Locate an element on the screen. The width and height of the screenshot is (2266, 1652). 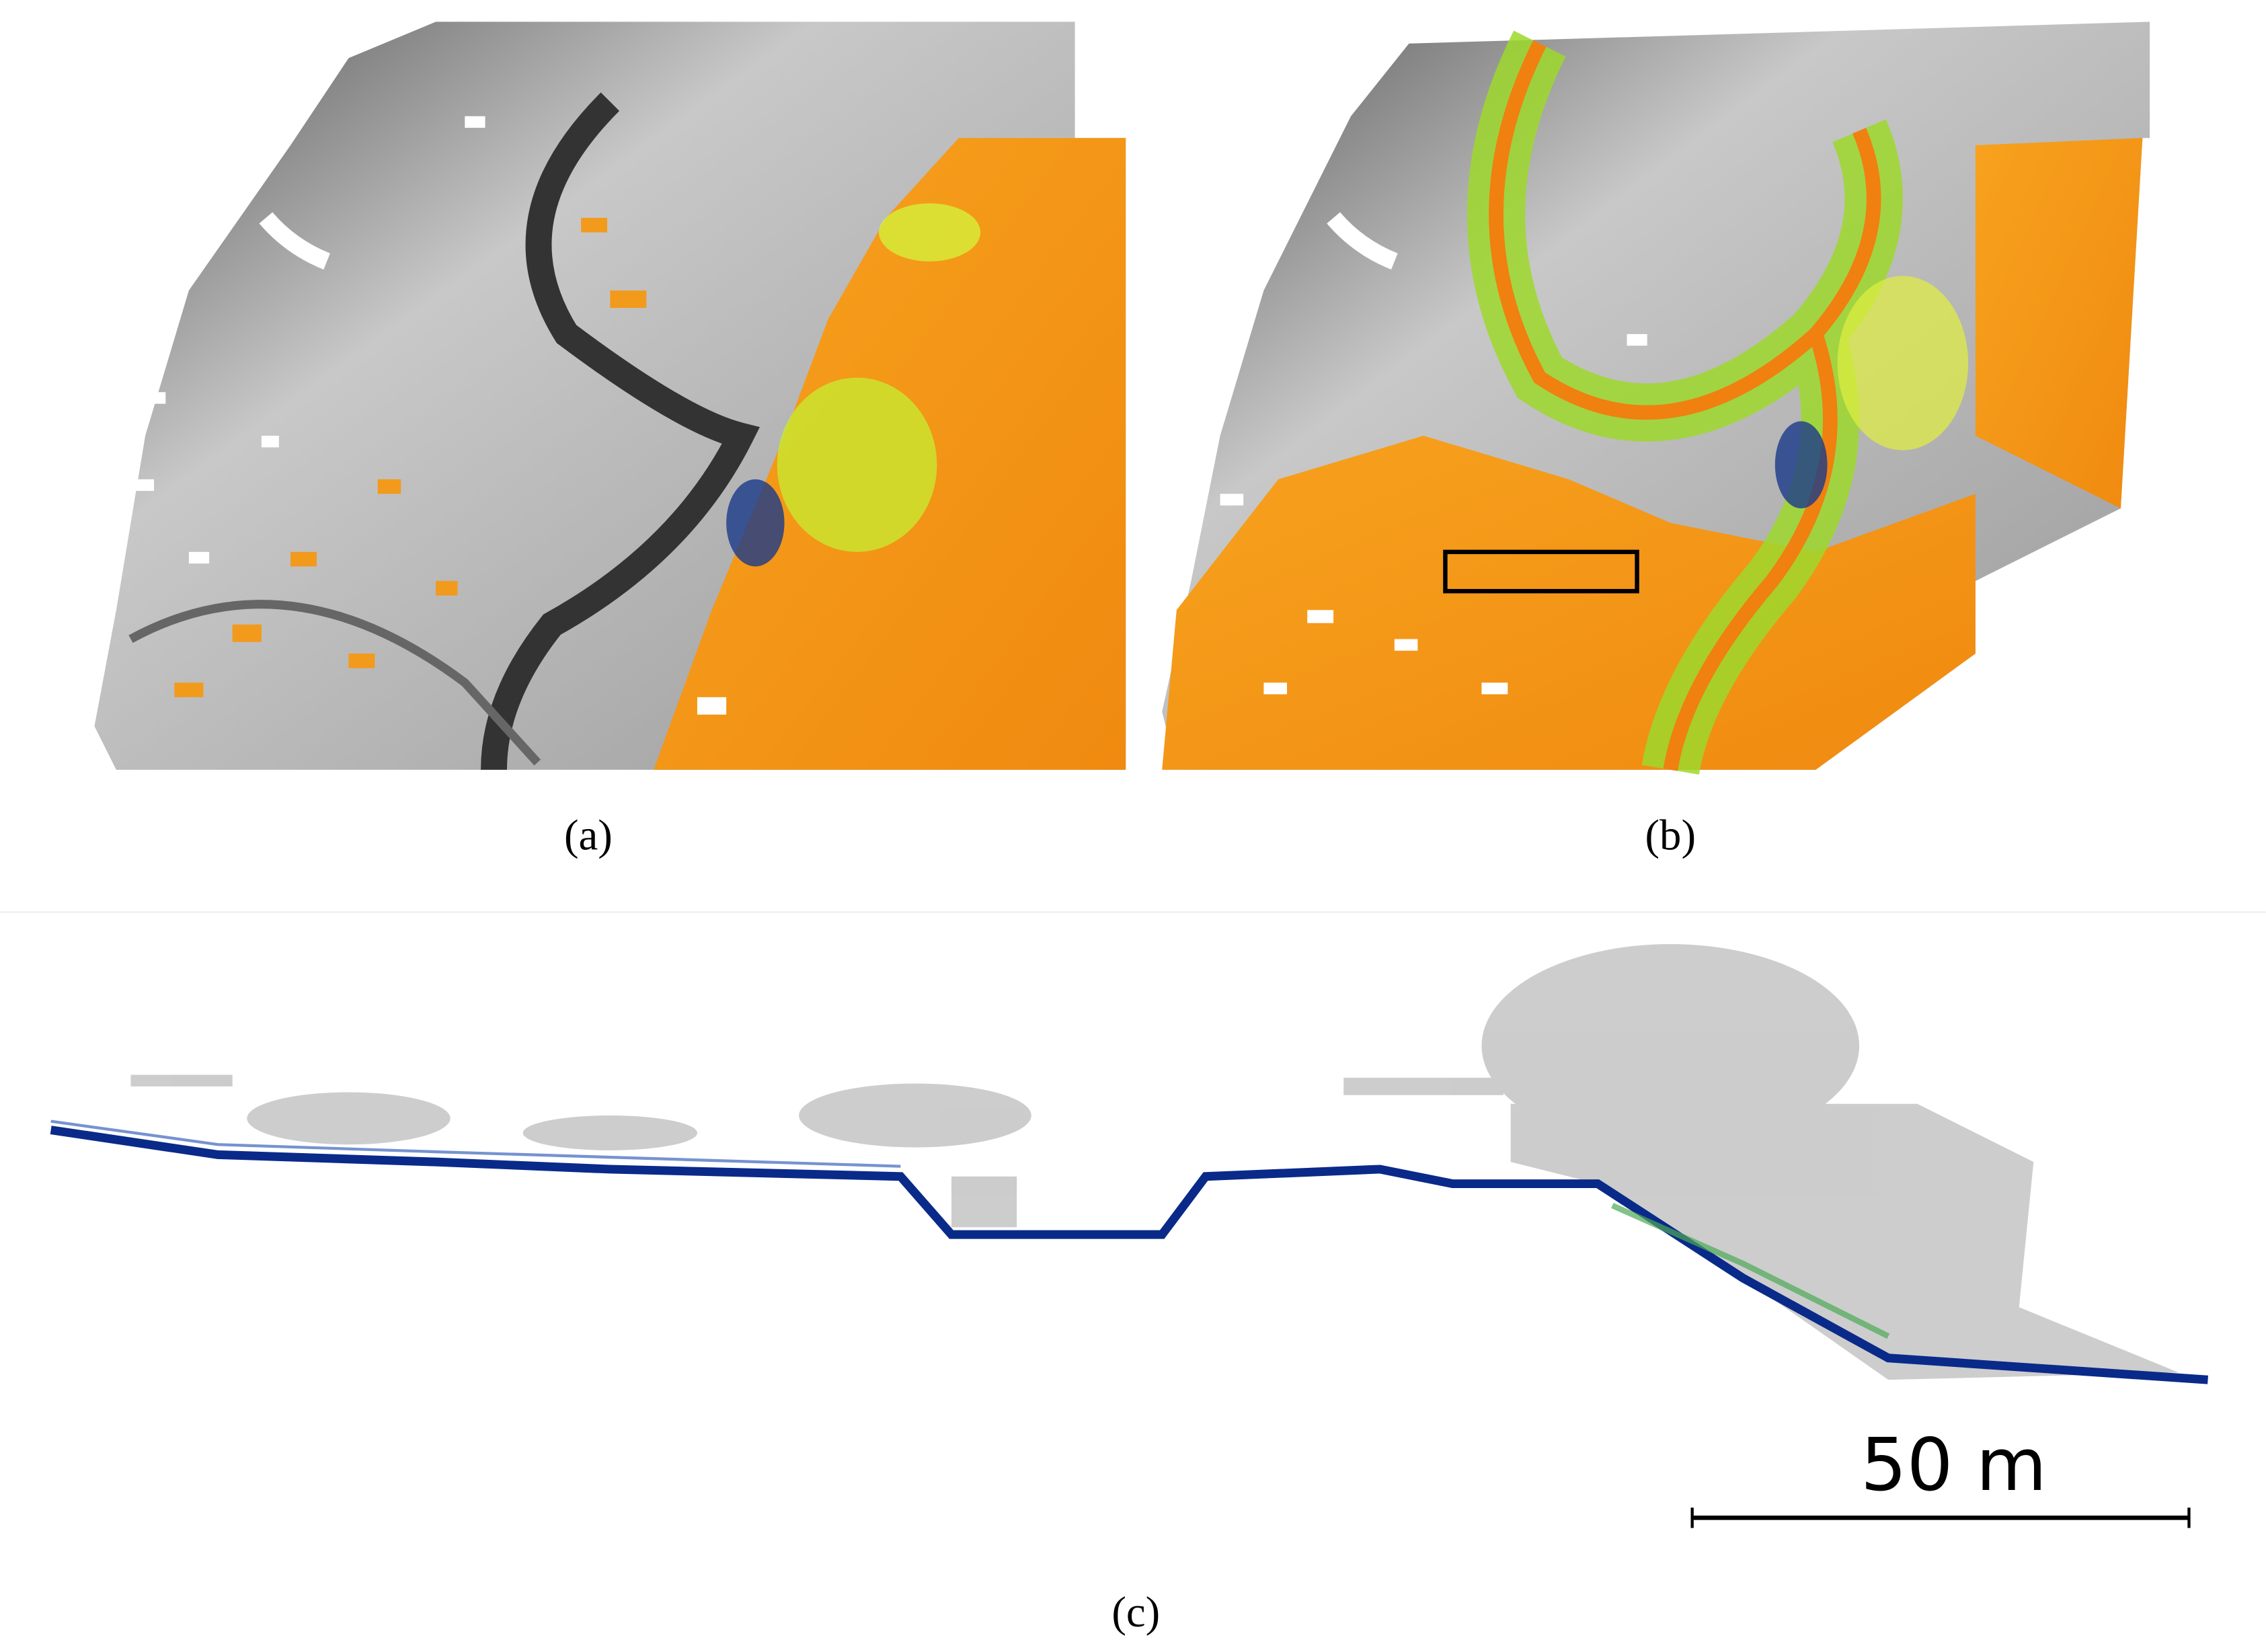
scale-bar-label: 50 m is located at coordinates (1954, 1465).